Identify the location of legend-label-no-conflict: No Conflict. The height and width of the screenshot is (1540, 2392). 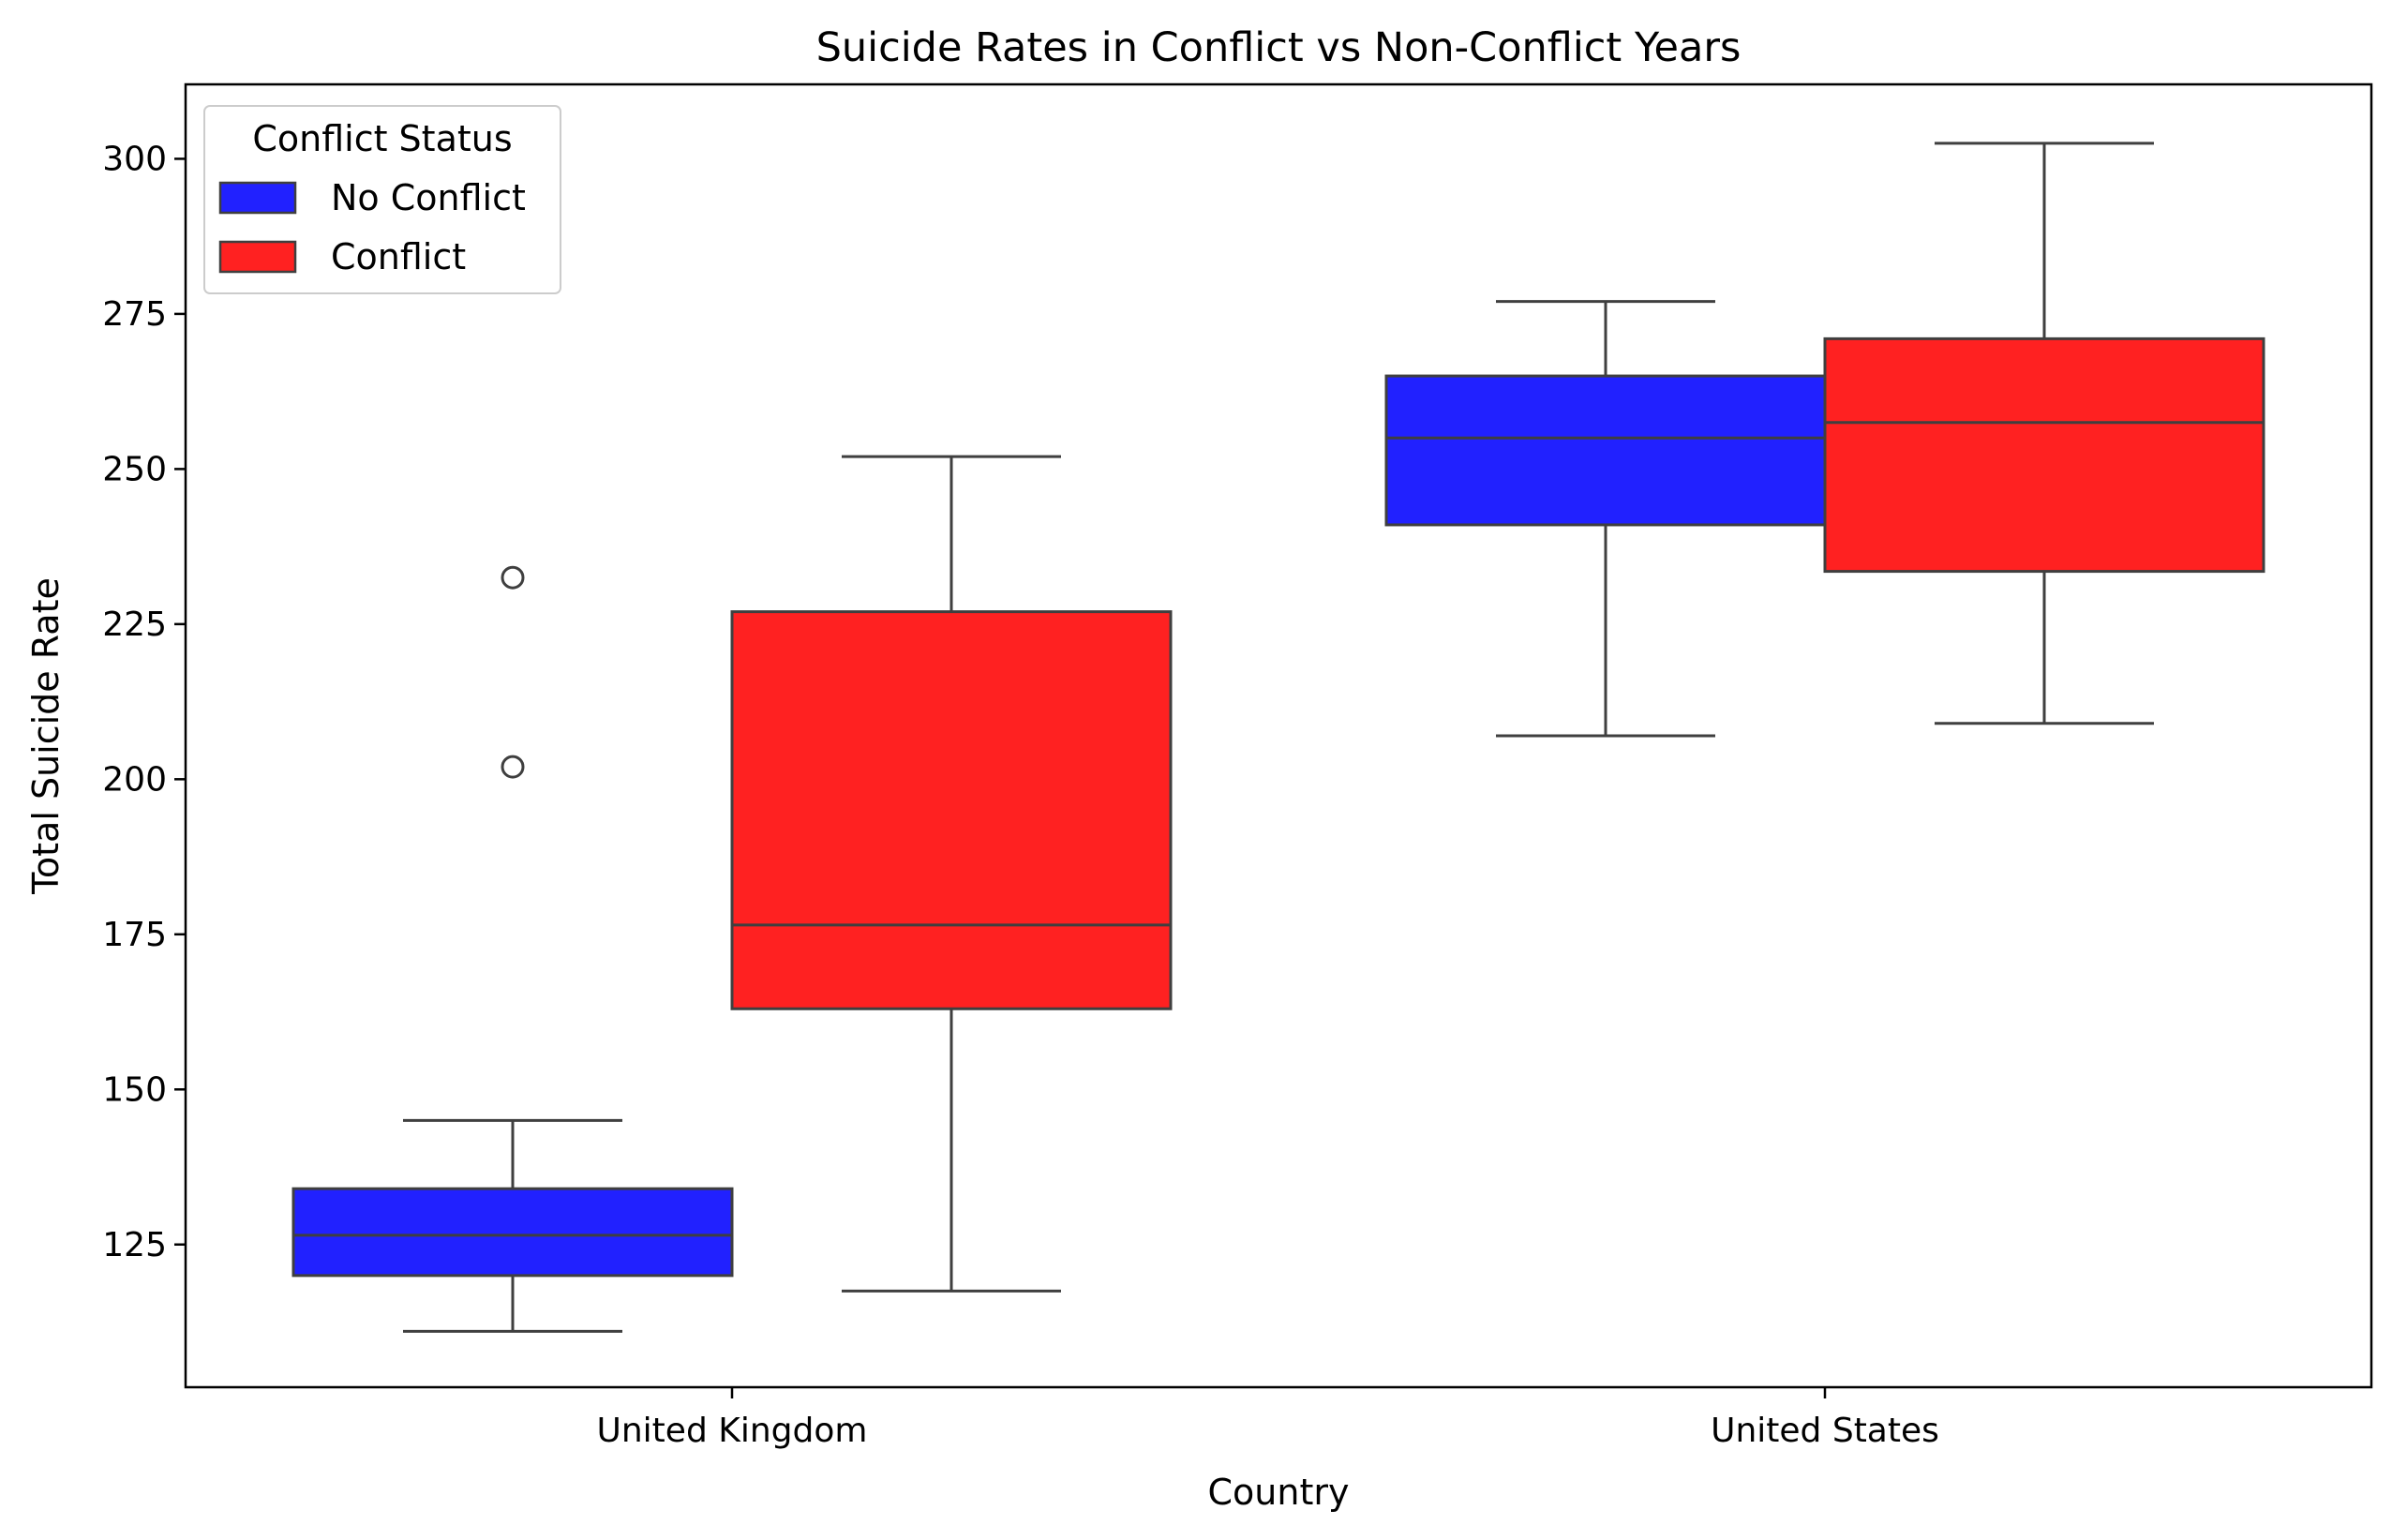
(428, 197).